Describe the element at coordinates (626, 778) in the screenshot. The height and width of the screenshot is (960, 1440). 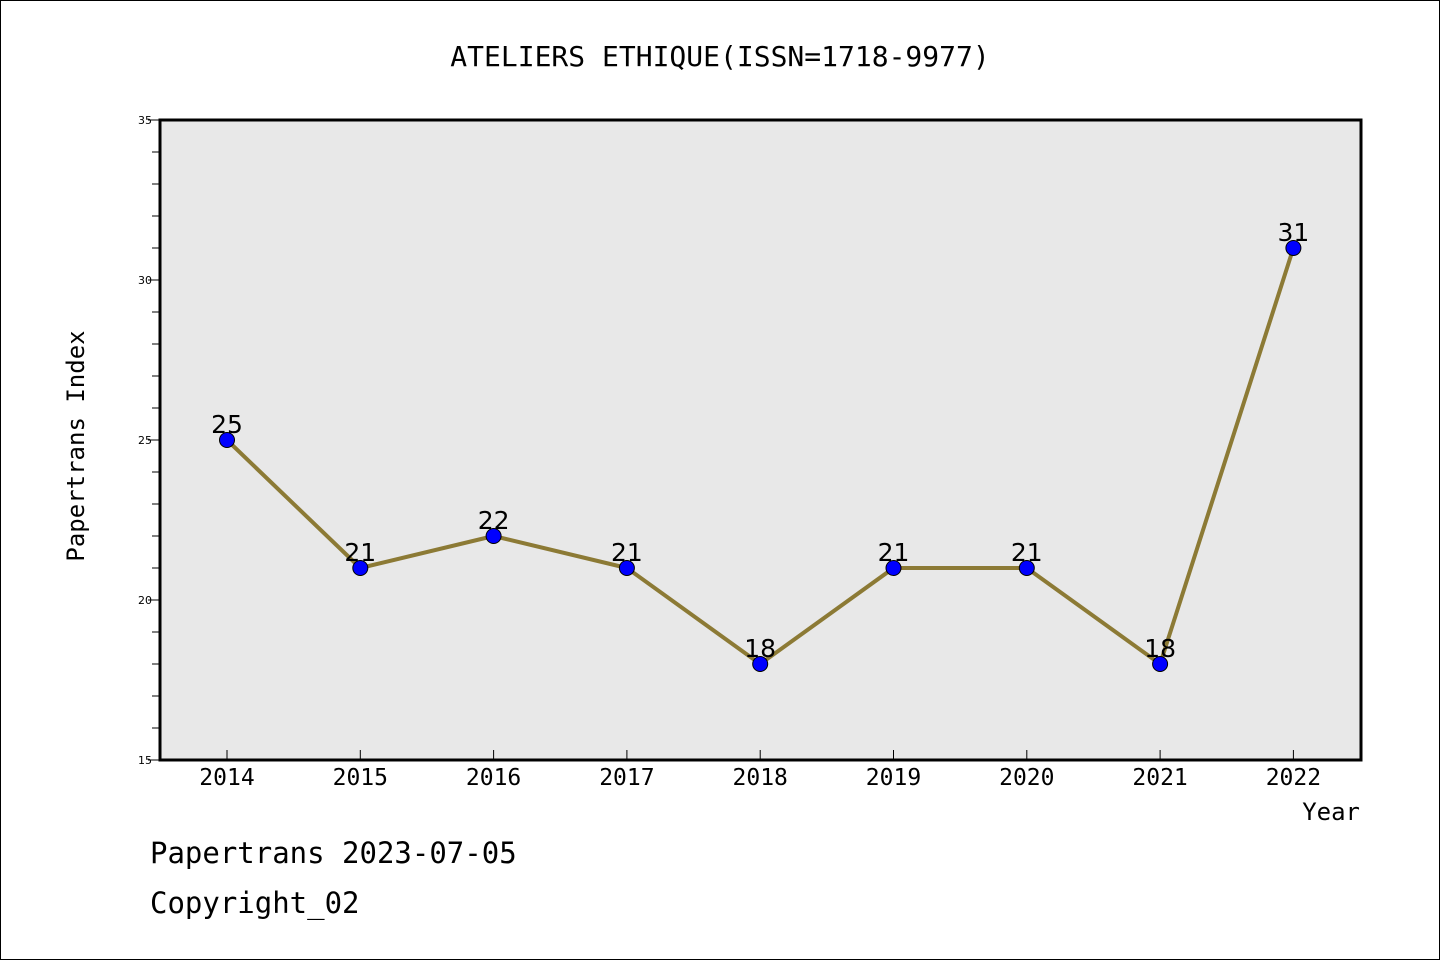
I see `x-tick-label: 2017` at that location.